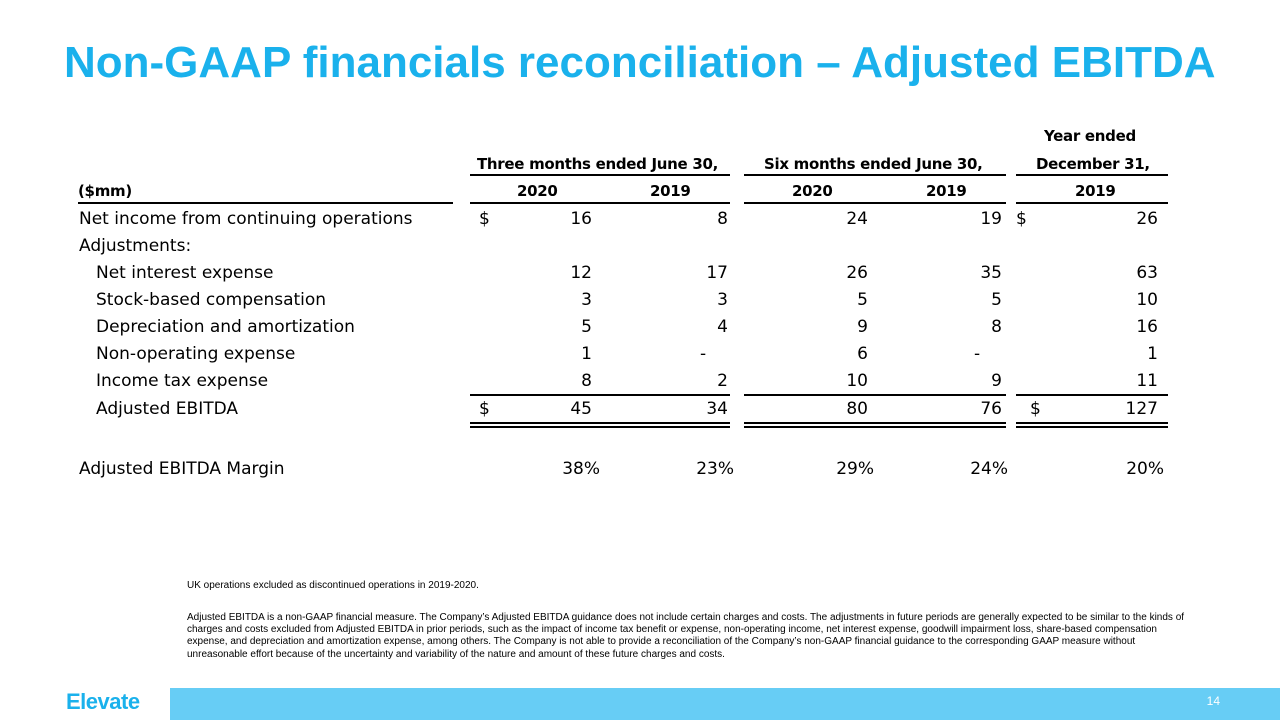  I want to click on cell-value: 2, so click(722, 381).